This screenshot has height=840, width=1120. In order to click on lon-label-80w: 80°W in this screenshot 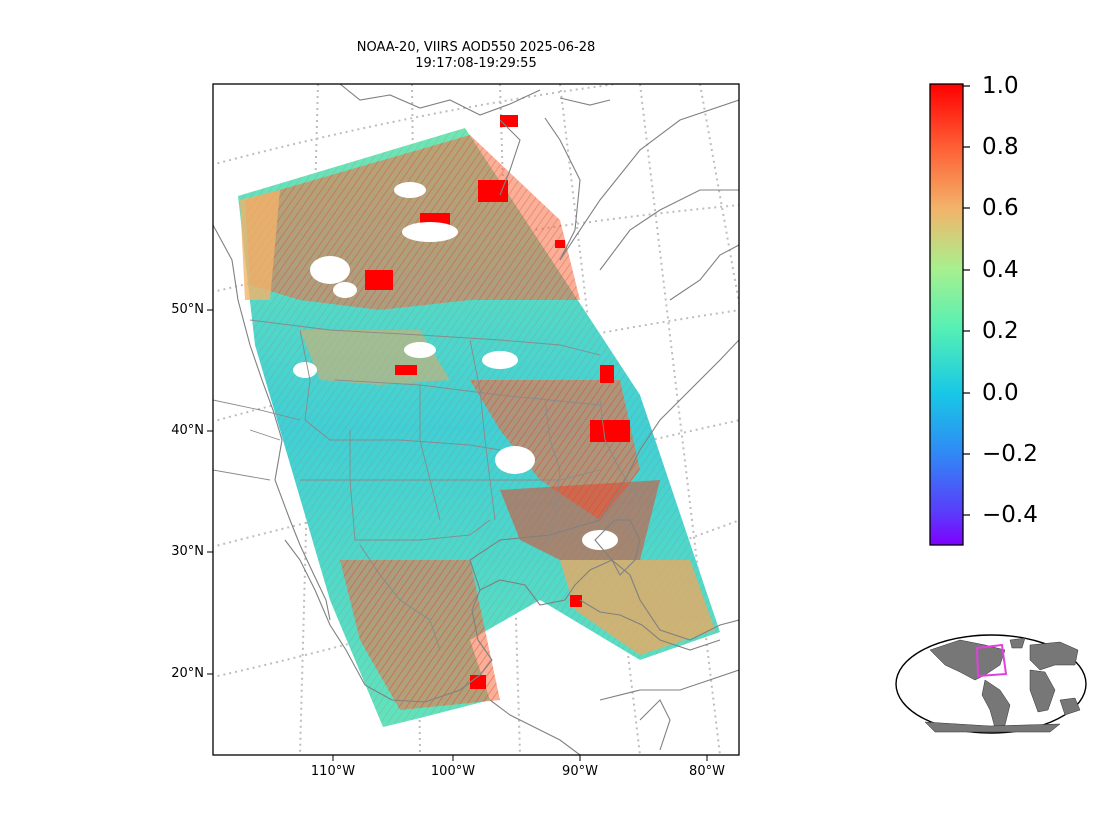, I will do `click(707, 771)`.